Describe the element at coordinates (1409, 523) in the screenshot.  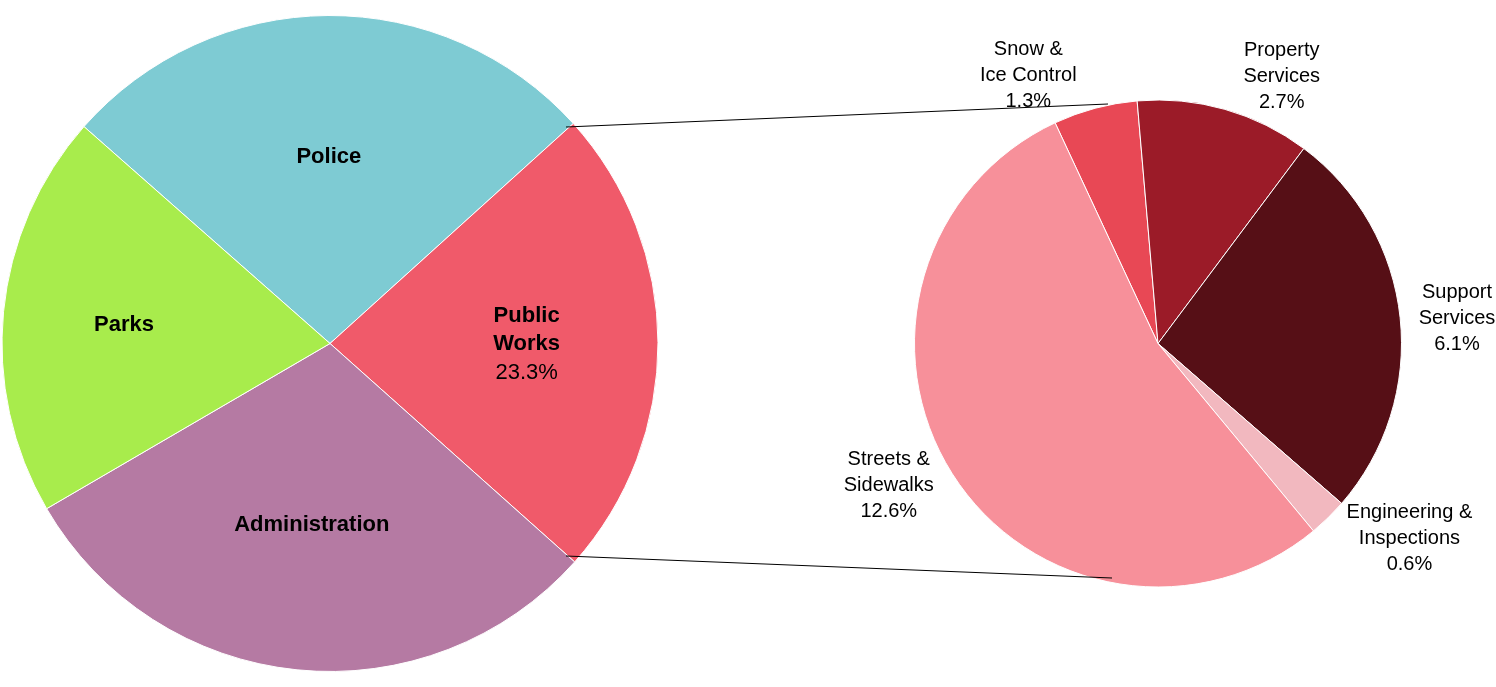
I see `slice-label: Engineering & Inspections` at that location.